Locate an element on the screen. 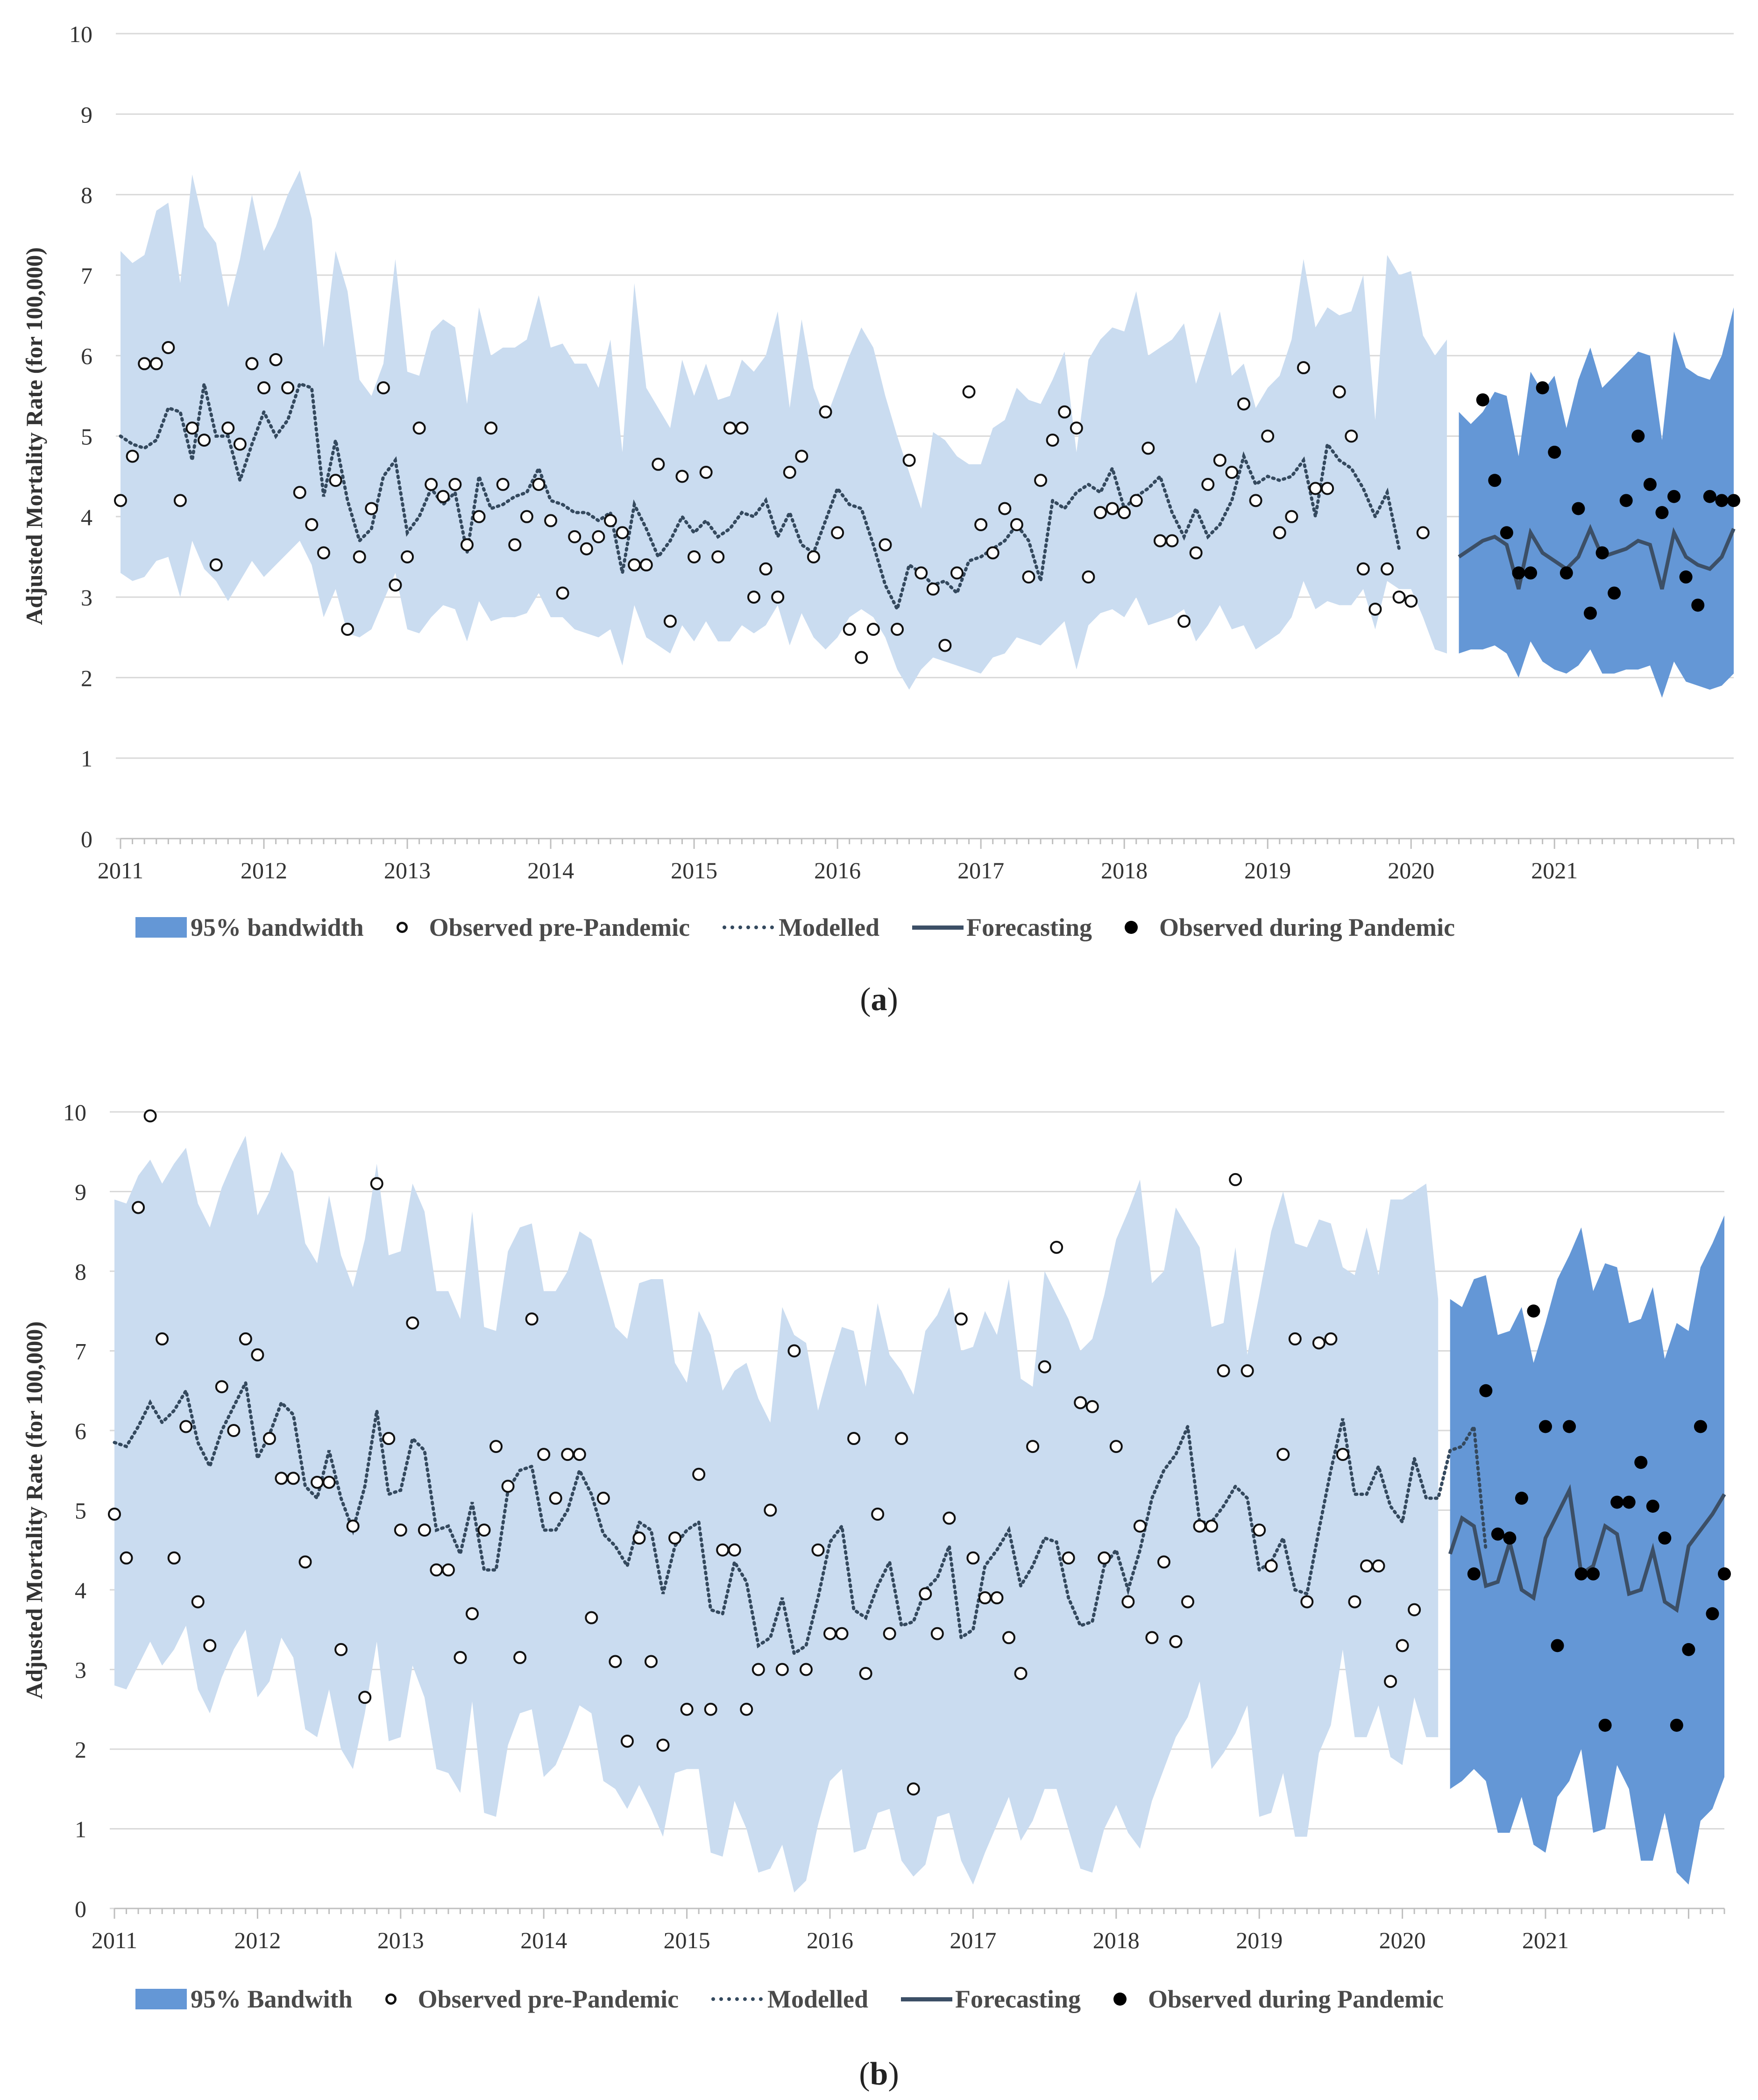 The height and width of the screenshot is (2100, 1758). solid-line-icon is located at coordinates (938, 927).